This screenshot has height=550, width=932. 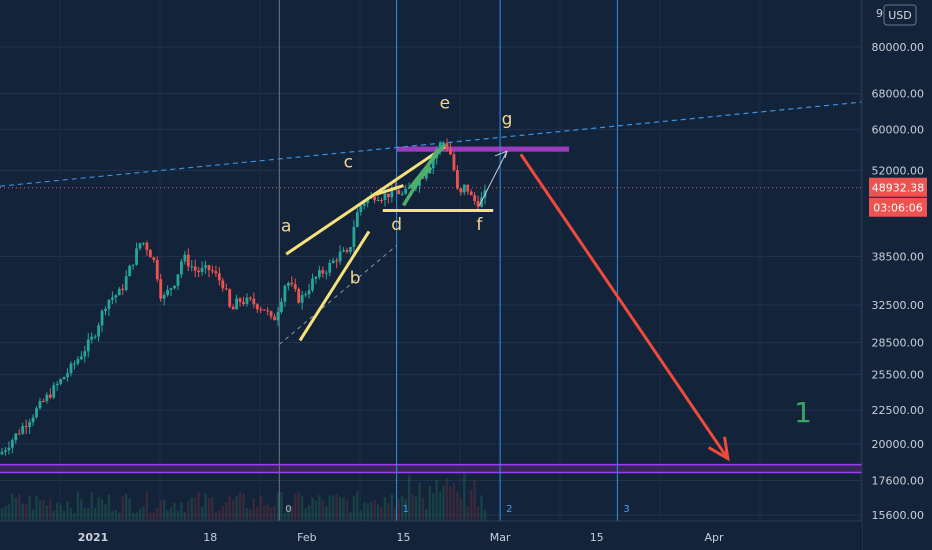 What do you see at coordinates (714, 537) in the screenshot?
I see `time-tick-label: Apr` at bounding box center [714, 537].